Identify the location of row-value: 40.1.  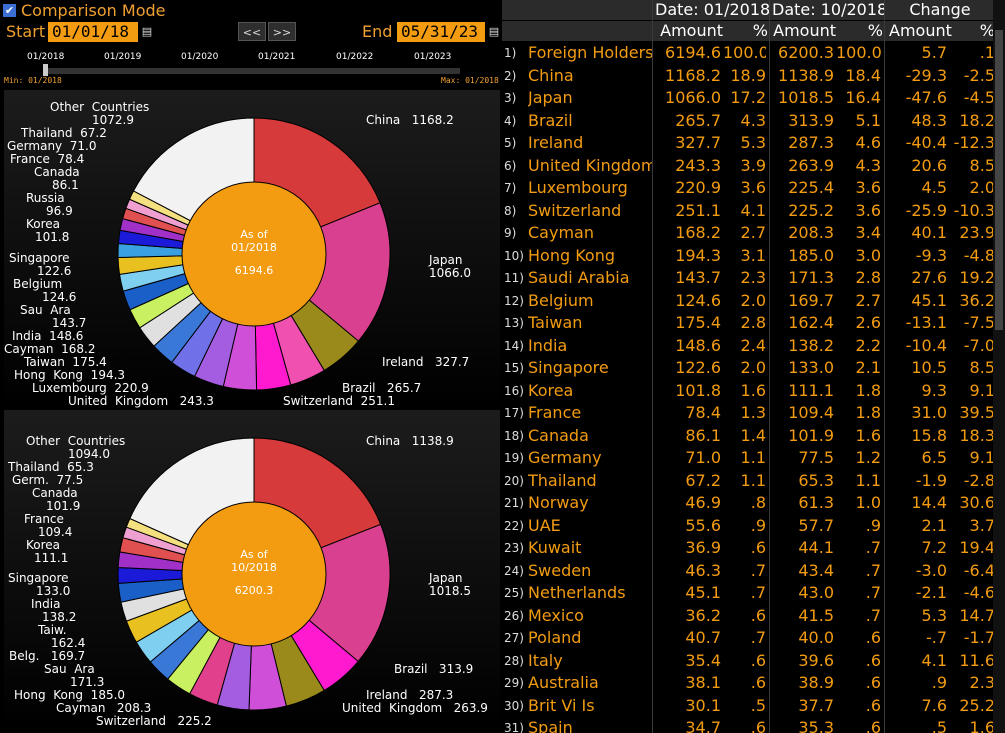
(929, 232).